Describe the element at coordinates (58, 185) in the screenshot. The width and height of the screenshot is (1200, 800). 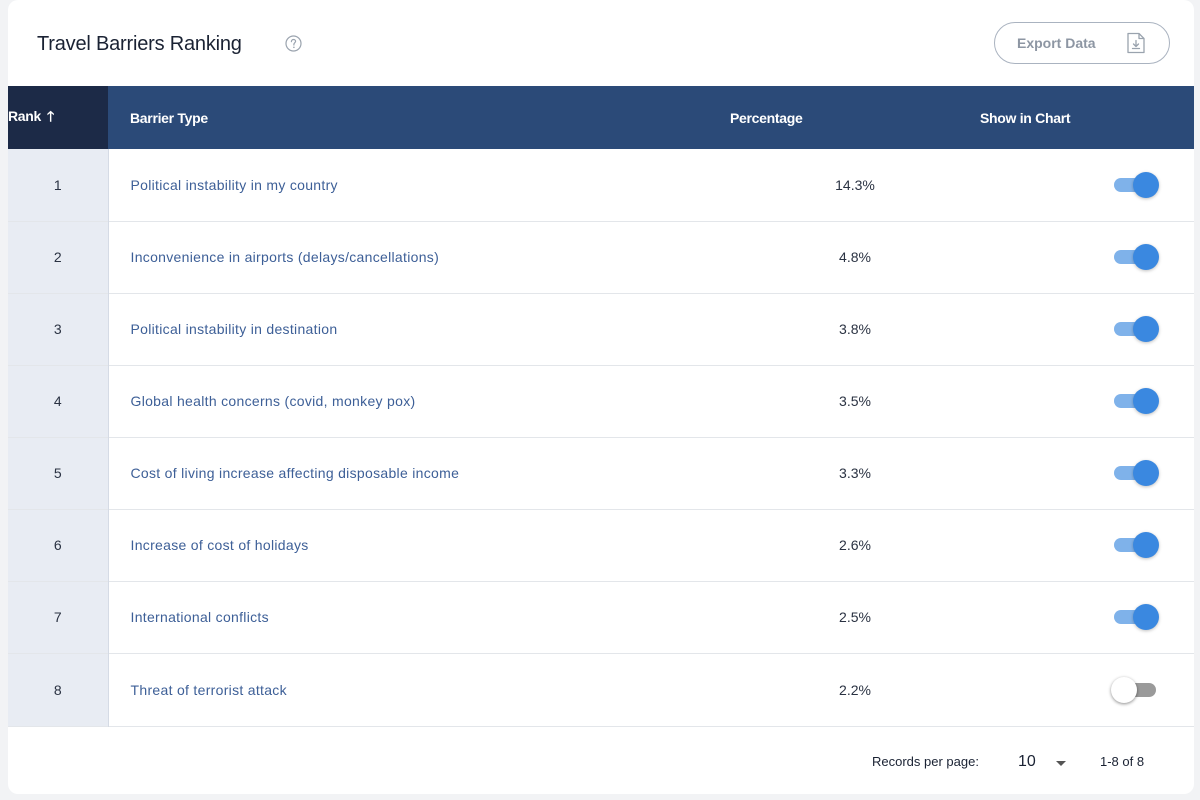
I see `rank-cell: 1` at that location.